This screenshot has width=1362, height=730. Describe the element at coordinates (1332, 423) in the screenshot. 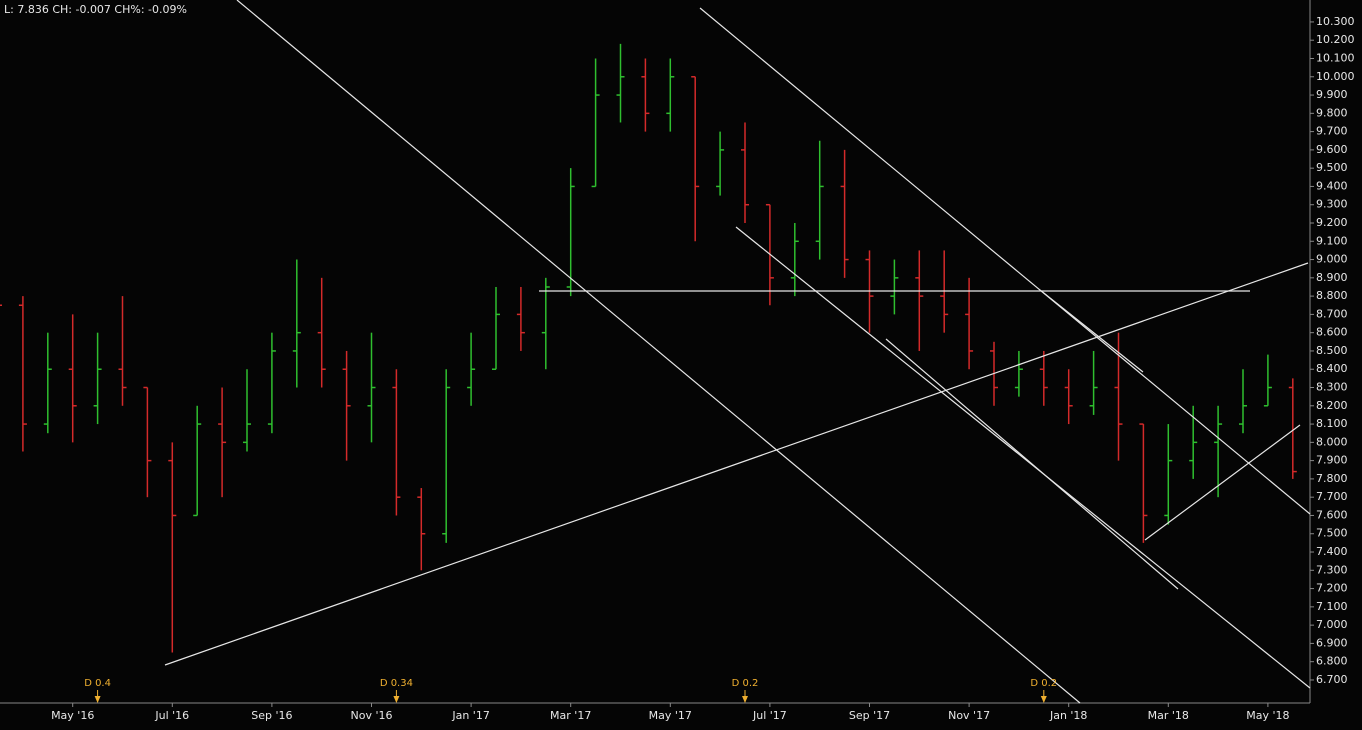

I see `y-tick-label: 8.100` at that location.